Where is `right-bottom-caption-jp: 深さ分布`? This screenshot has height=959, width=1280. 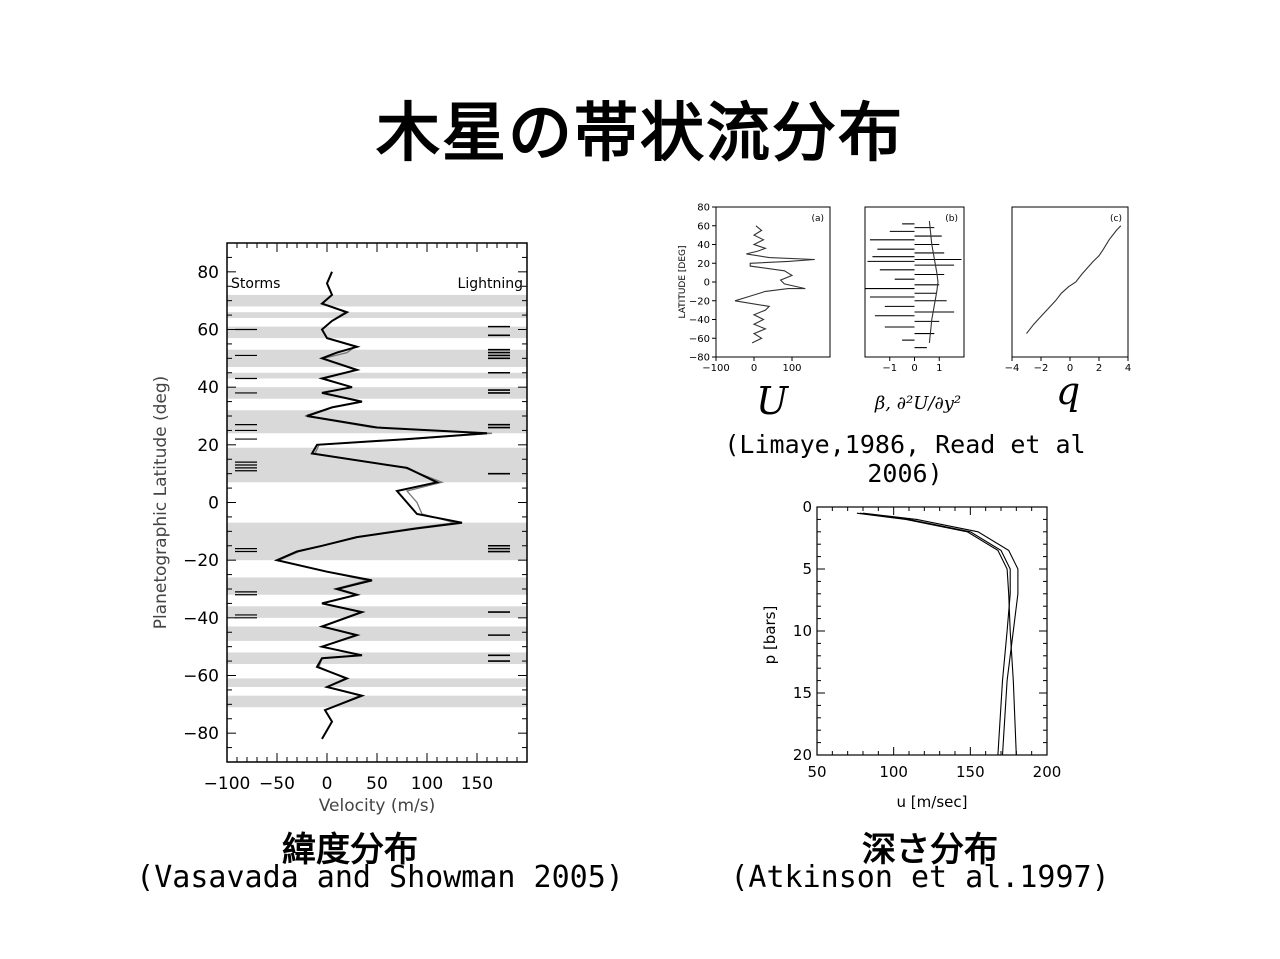 right-bottom-caption-jp: 深さ分布 is located at coordinates (930, 850).